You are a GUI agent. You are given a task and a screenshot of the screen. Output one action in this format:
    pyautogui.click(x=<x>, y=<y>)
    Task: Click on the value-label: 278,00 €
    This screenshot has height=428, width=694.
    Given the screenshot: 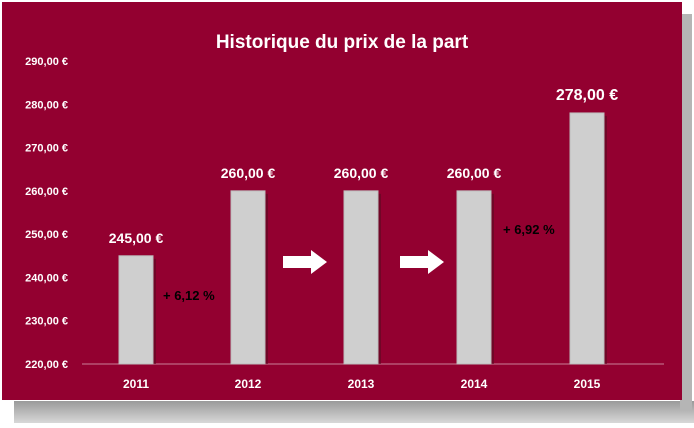 What is the action you would take?
    pyautogui.click(x=587, y=95)
    